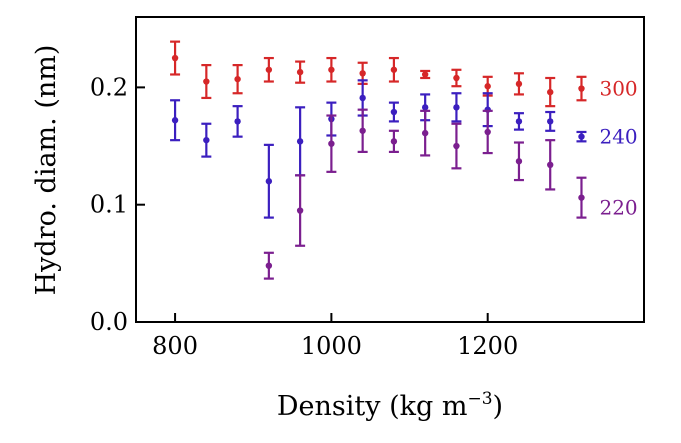 This screenshot has height=443, width=681. Describe the element at coordinates (618, 208) in the screenshot. I see `series-label-220: 220` at that location.